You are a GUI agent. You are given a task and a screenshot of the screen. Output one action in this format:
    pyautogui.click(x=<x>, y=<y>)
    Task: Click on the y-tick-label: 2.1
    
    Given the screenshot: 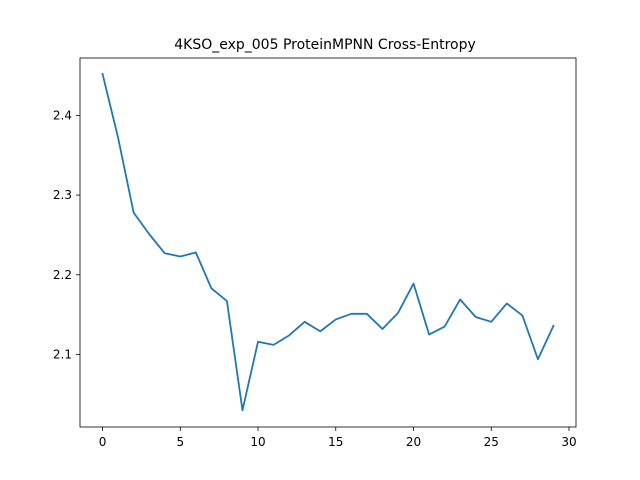 What is the action you would take?
    pyautogui.click(x=62, y=354)
    